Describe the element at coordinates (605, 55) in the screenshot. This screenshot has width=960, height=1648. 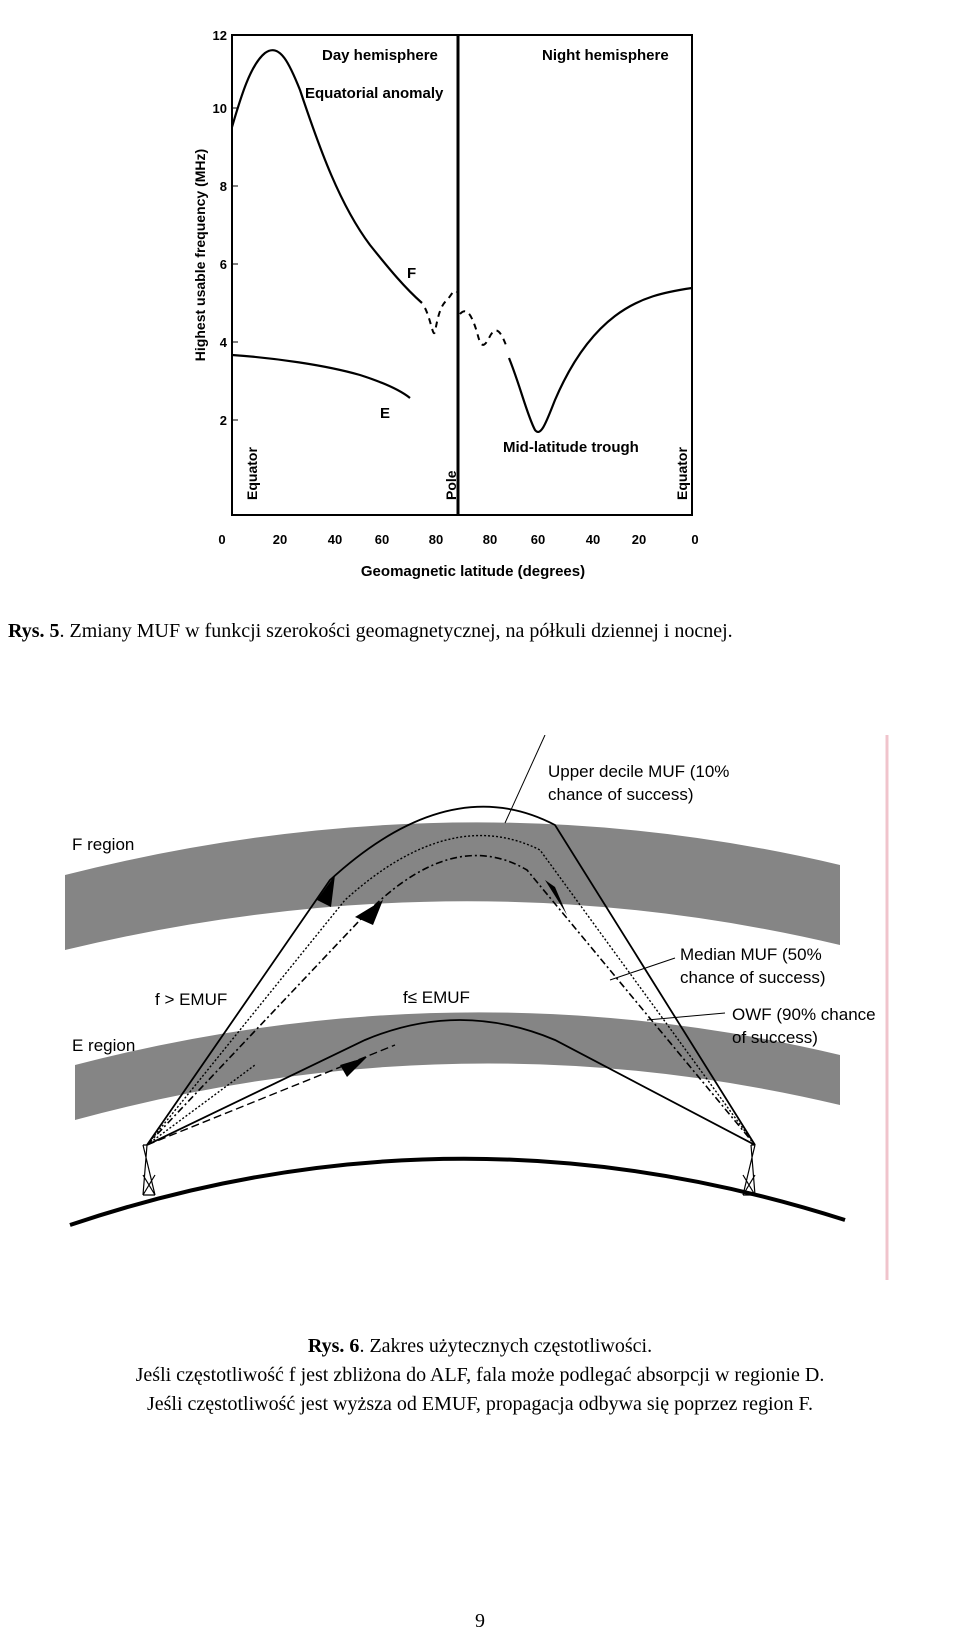
I see `night-hemisphere-label: Night hemisphere` at that location.